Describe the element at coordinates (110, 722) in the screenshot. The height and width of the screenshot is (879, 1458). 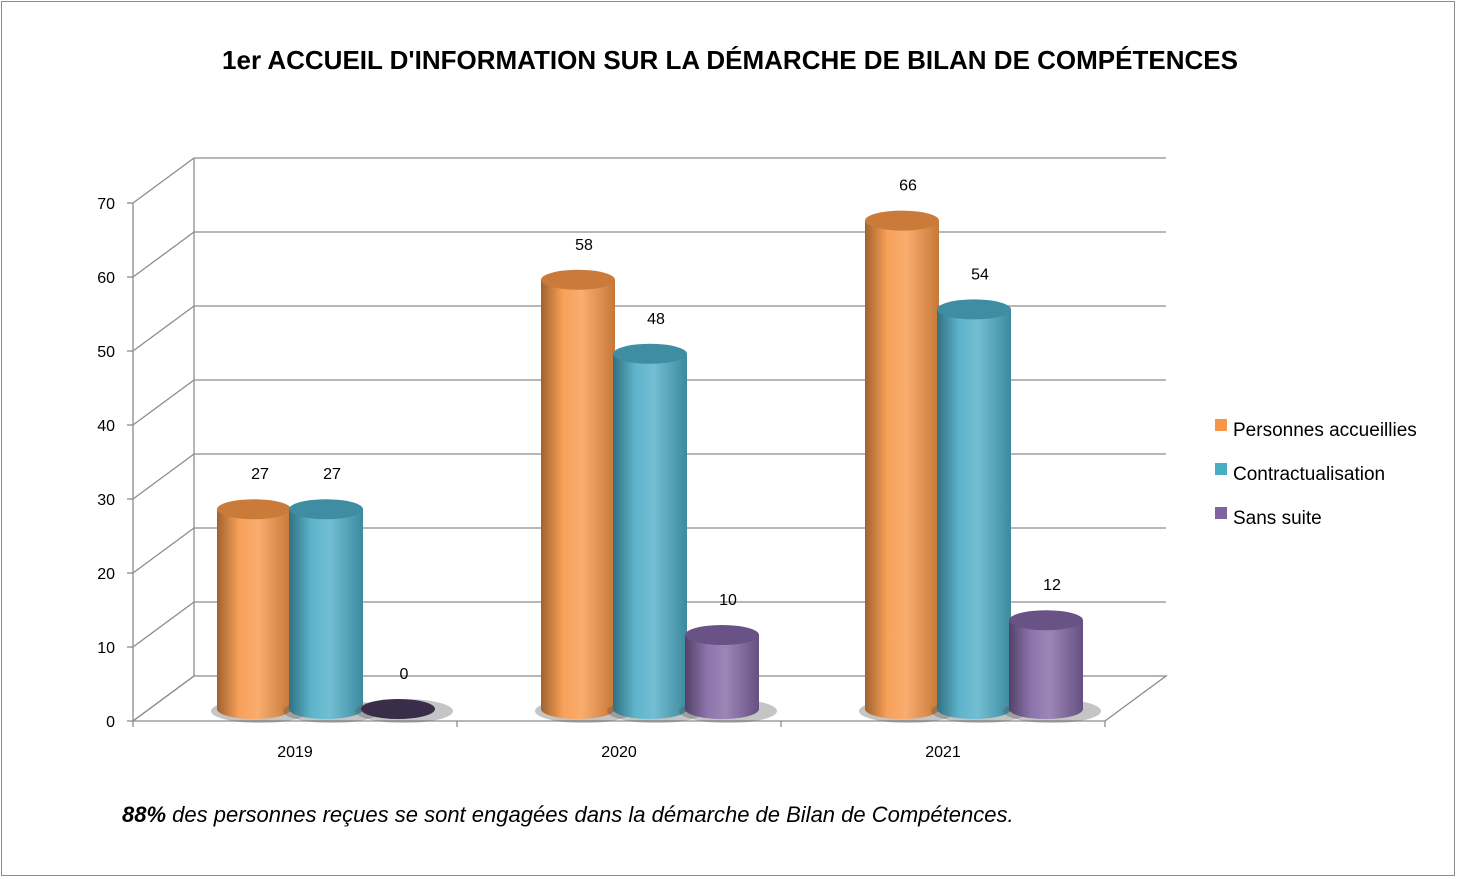
I see `y-tick-label: 0` at that location.